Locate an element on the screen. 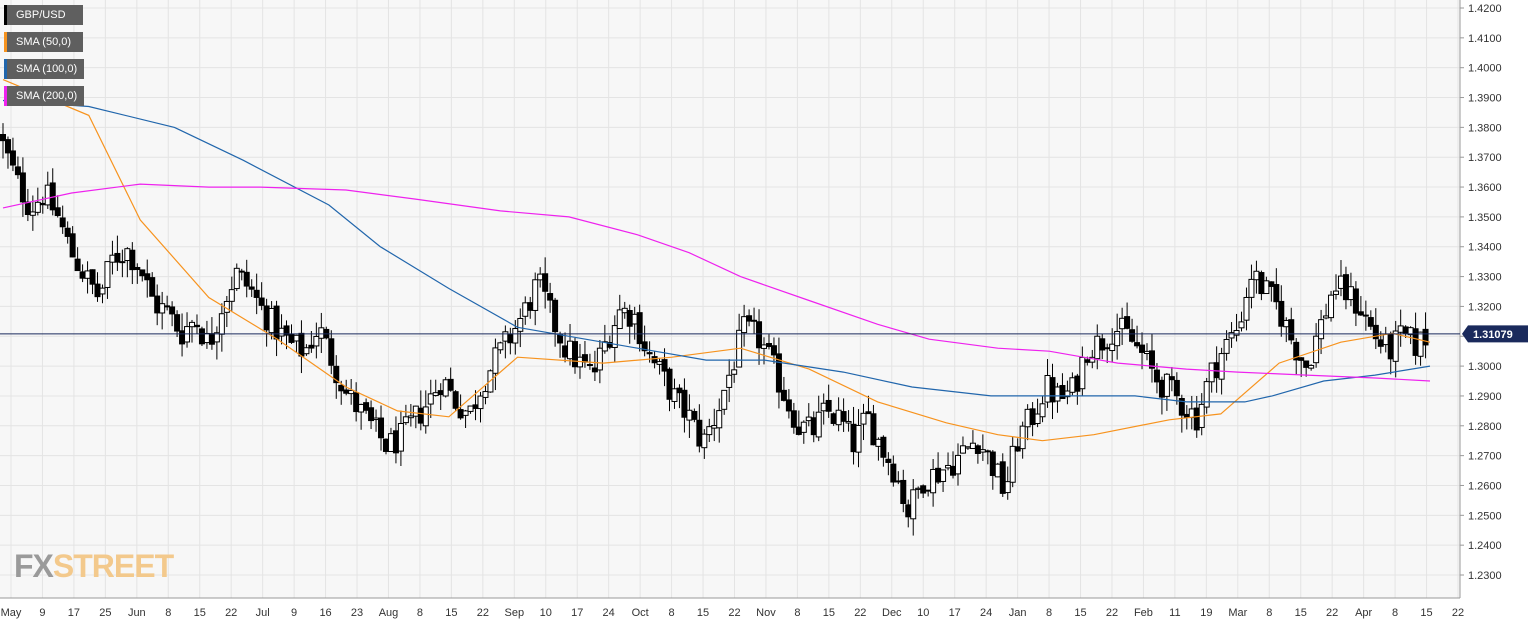 This screenshot has height=626, width=1534. x-tick-label: 19 is located at coordinates (1206, 613).